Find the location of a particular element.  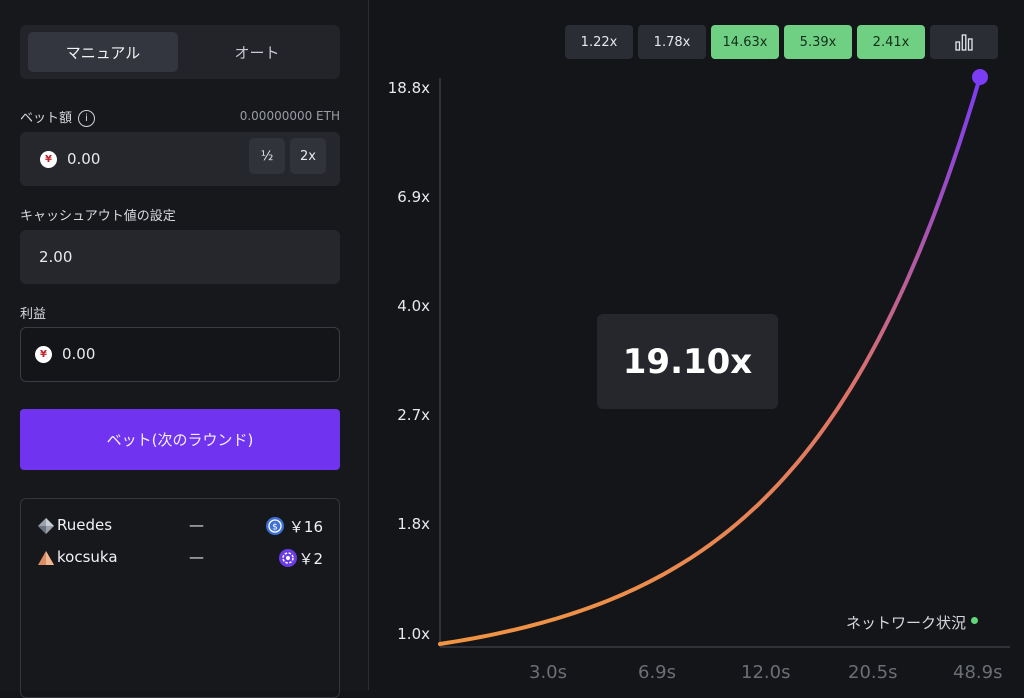

bet-amount-label: ベット額 i is located at coordinates (58, 117).